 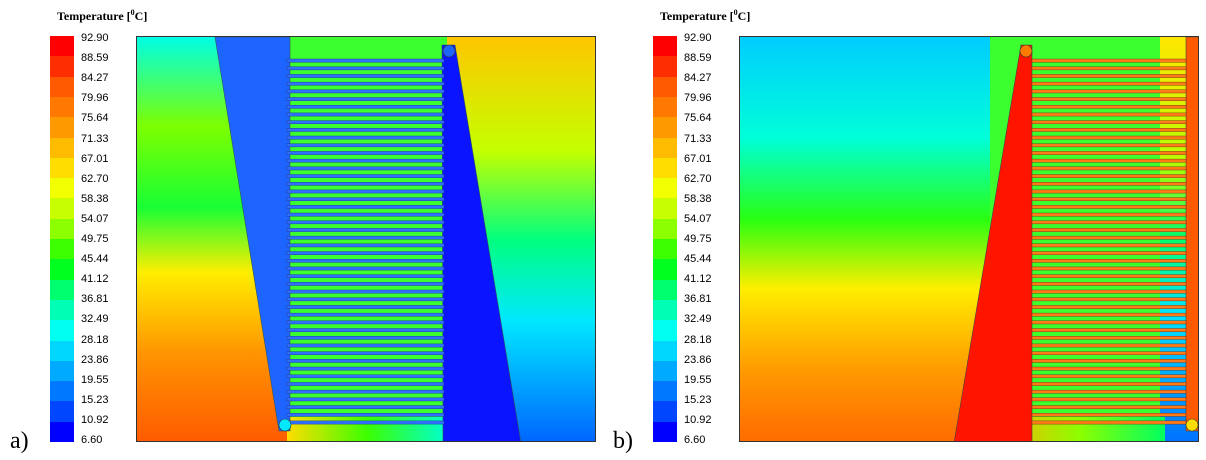 What do you see at coordinates (95, 159) in the screenshot?
I see `colorbar-tick-label: 67.01` at bounding box center [95, 159].